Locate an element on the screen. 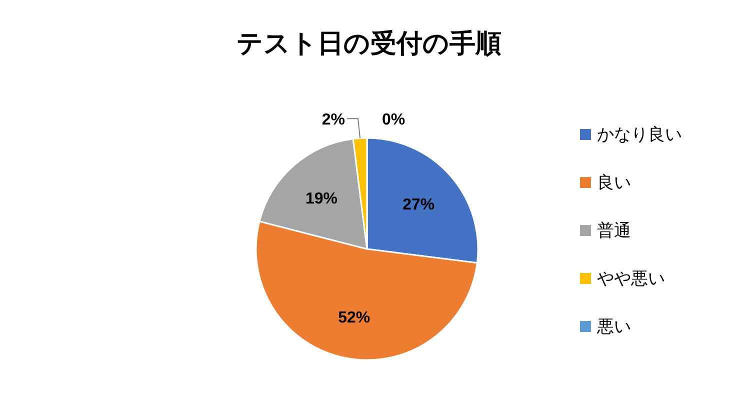 The image size is (739, 397). data-label: 2% is located at coordinates (333, 120).